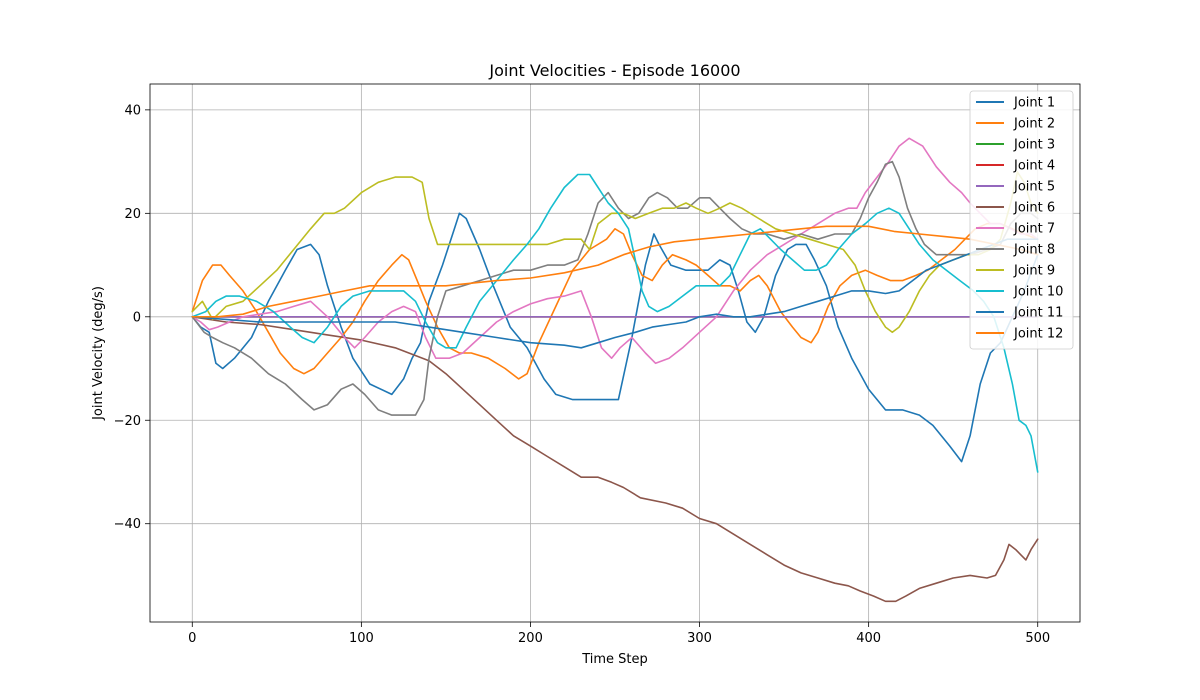 This screenshot has width=1200, height=700. Describe the element at coordinates (1034, 250) in the screenshot. I see `legend-label-joint-8: Joint 8` at that location.